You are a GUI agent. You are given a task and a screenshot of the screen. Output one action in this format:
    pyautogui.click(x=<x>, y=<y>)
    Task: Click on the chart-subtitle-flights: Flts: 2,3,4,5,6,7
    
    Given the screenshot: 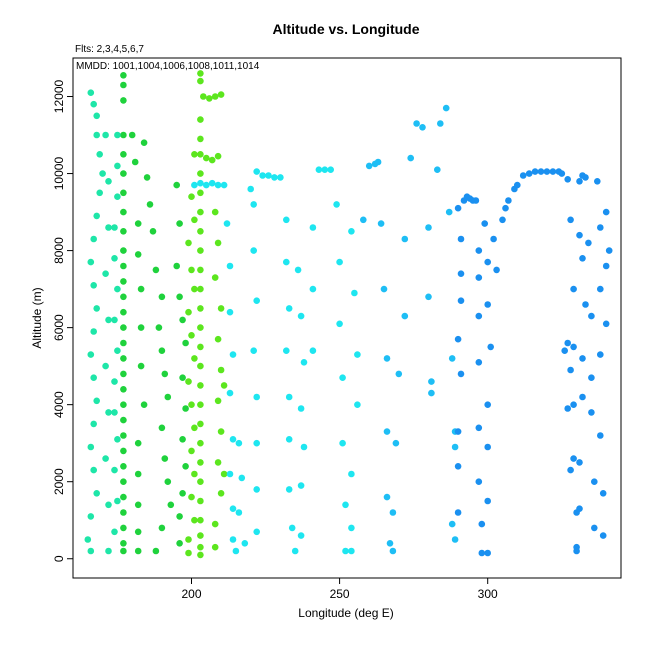 What is the action you would take?
    pyautogui.click(x=109, y=49)
    